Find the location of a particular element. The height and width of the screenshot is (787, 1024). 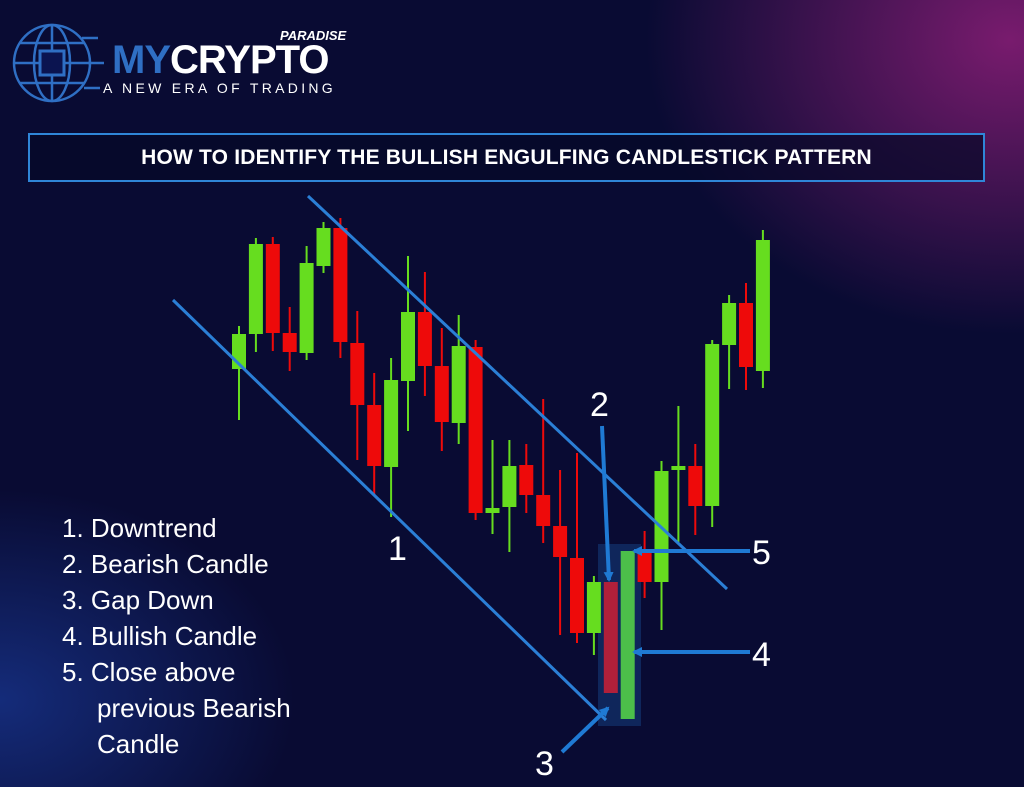

brand-part1: MY is located at coordinates (141, 60).